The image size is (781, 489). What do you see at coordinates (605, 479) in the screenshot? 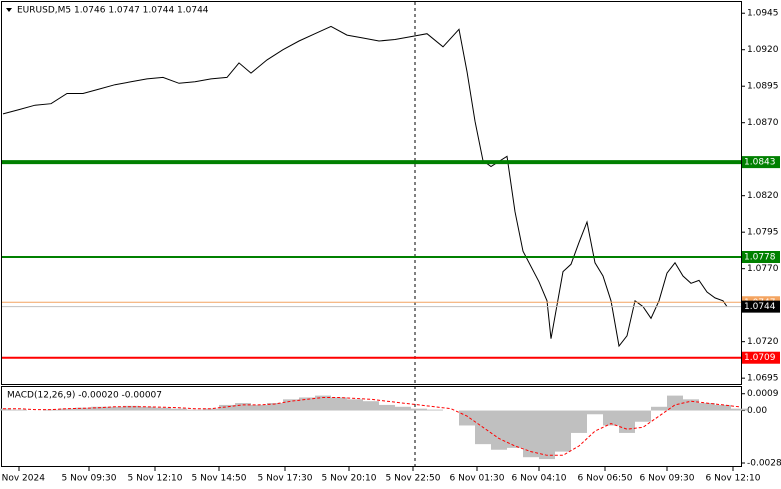
I see `x-tick-label: 6 Nov 06:50` at bounding box center [605, 479].